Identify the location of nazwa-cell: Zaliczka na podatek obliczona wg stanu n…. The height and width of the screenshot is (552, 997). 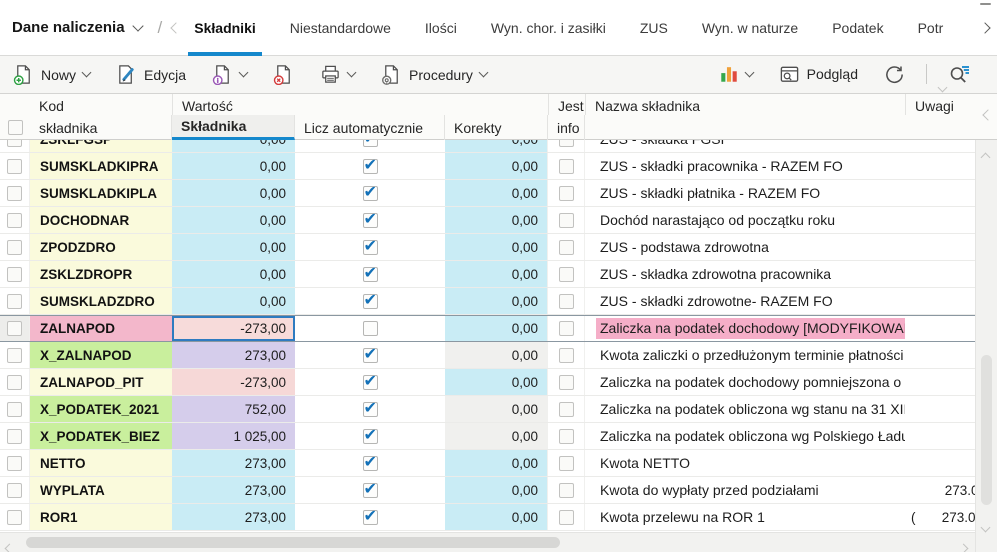
(745, 409).